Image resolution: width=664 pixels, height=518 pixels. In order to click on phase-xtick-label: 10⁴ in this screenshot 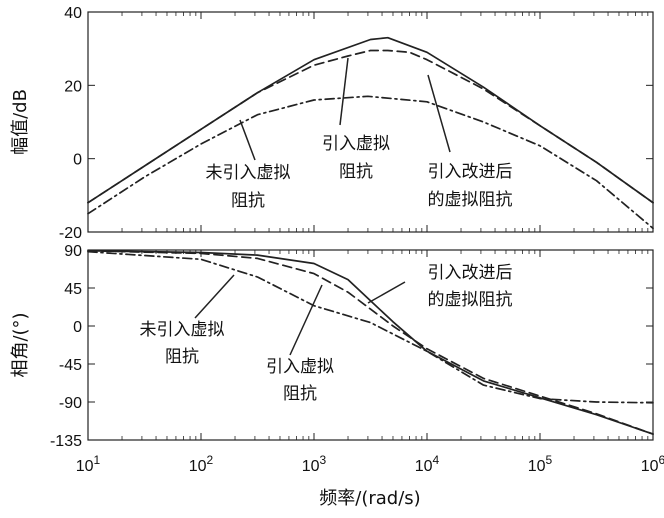, I will do `click(427, 464)`.